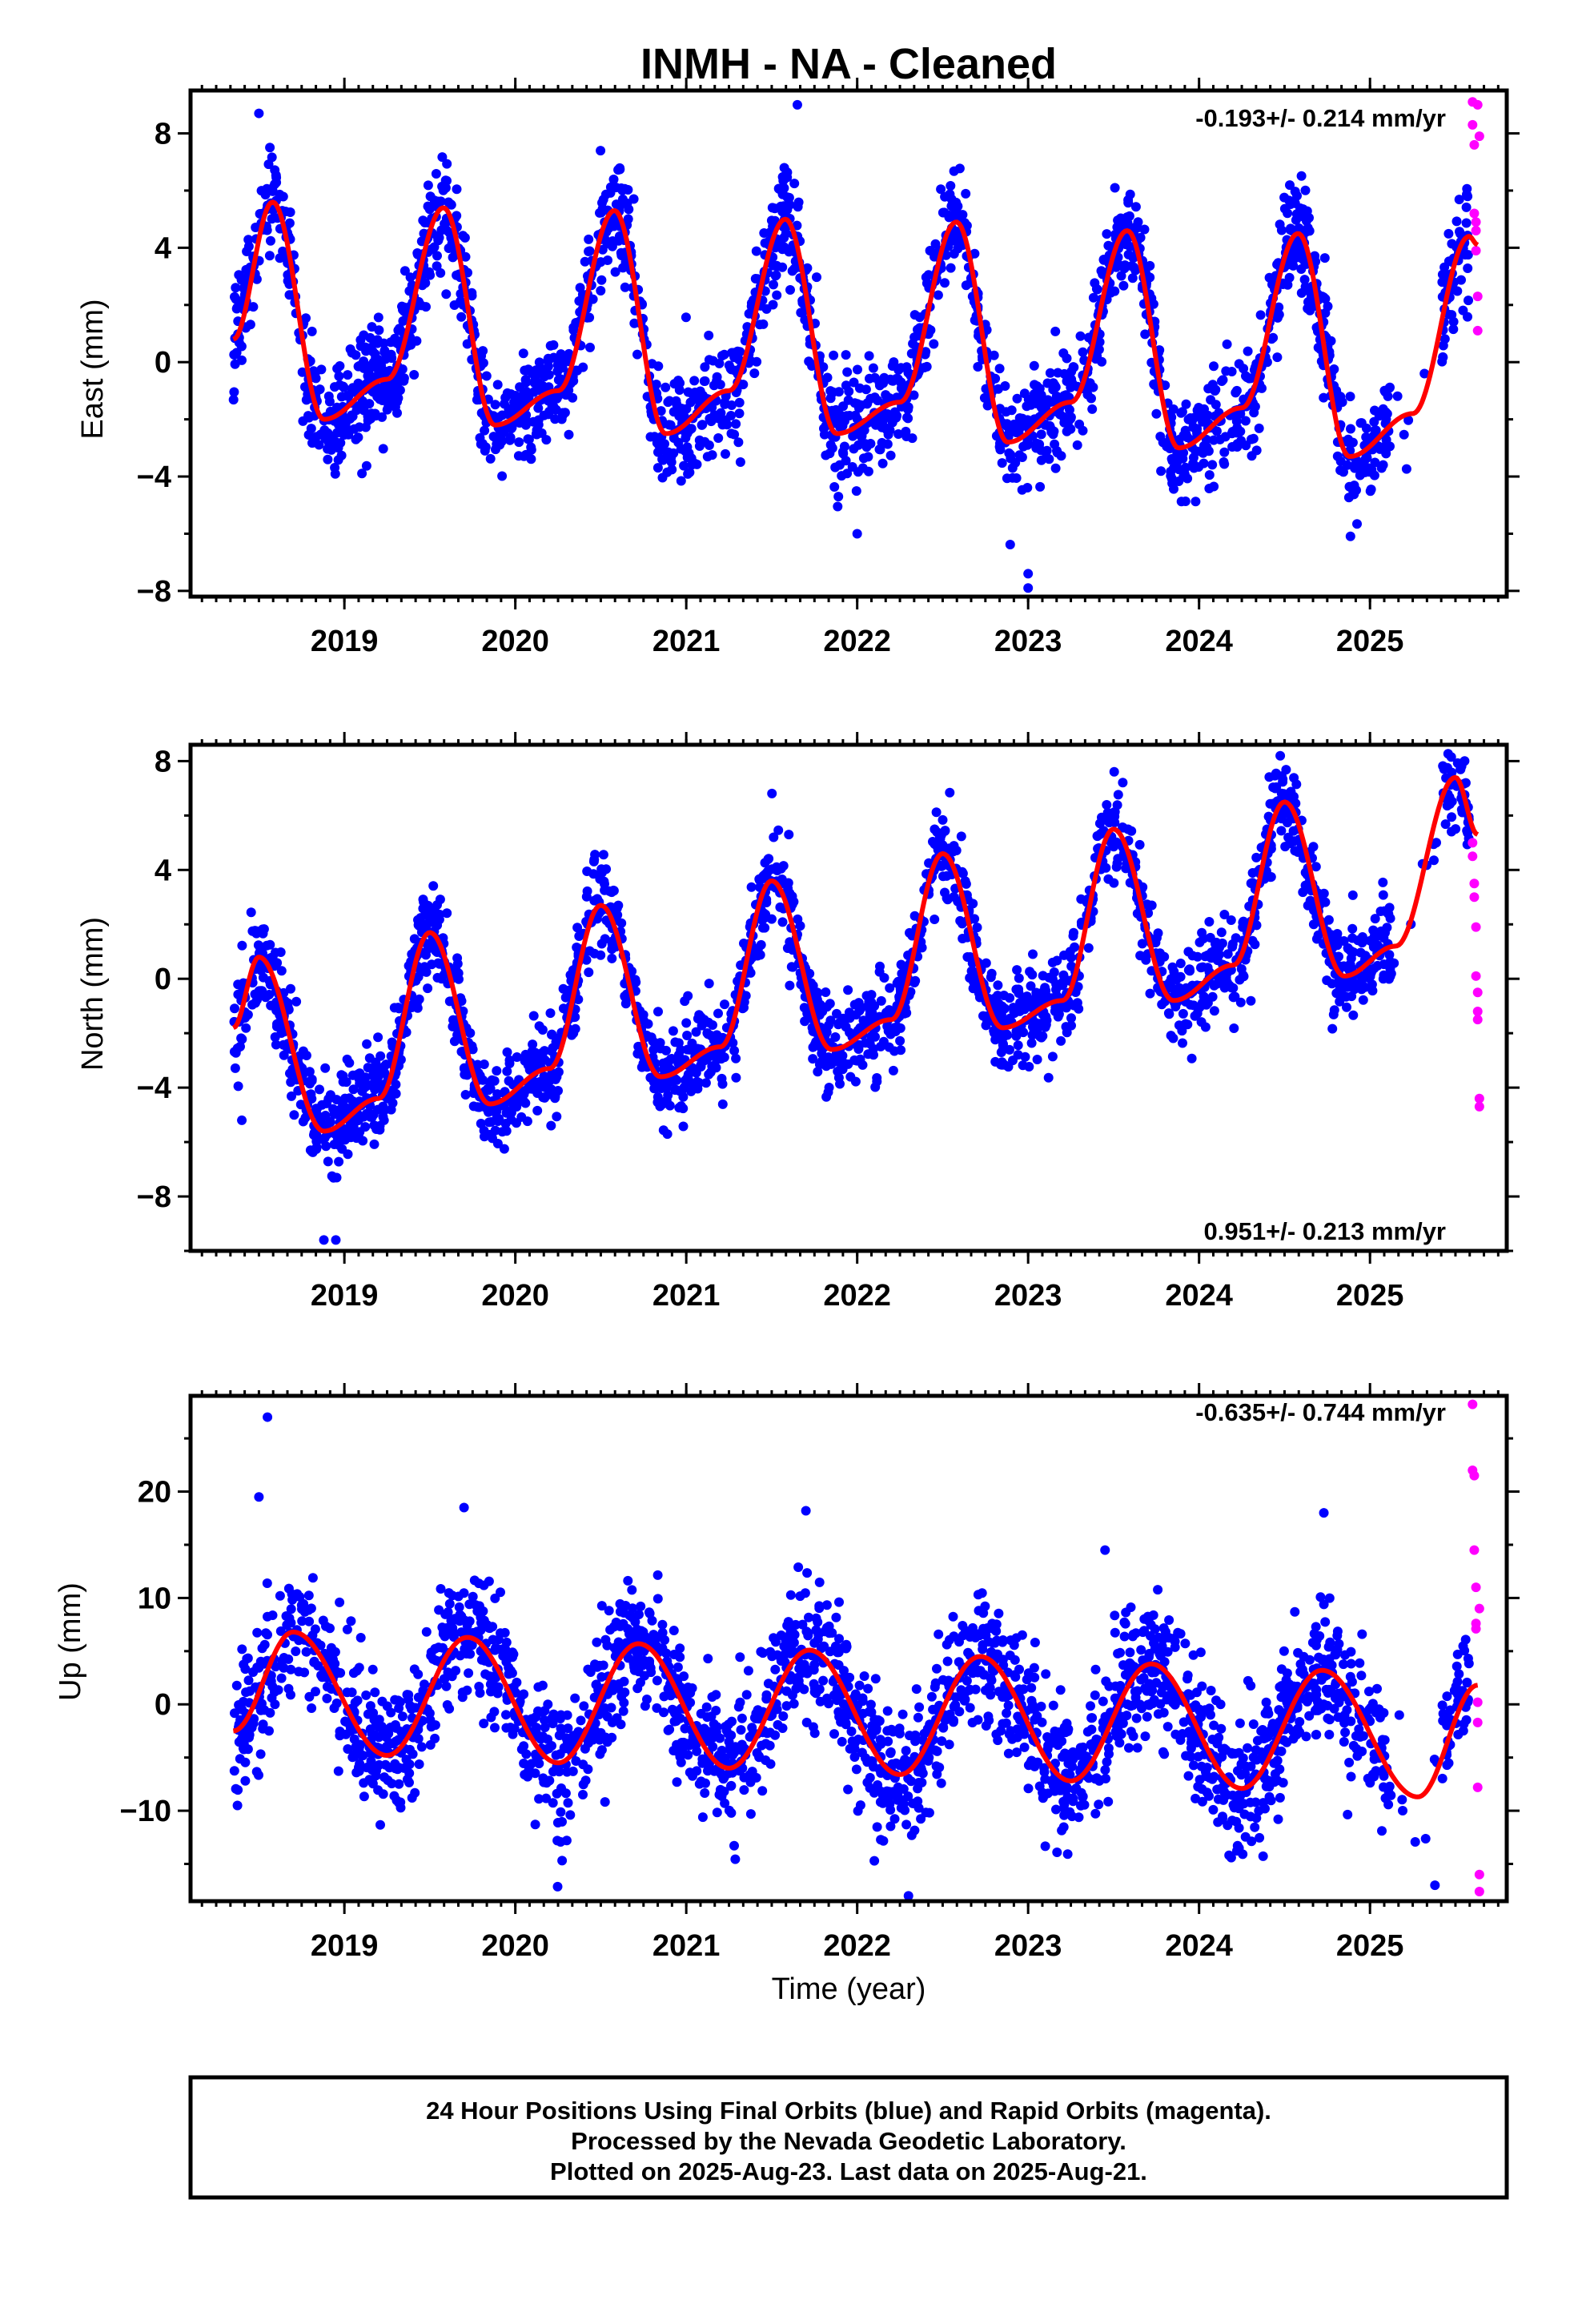 The image size is (1582, 2324). What do you see at coordinates (1477, 1020) in the screenshot?
I see `north-rapid-point` at bounding box center [1477, 1020].